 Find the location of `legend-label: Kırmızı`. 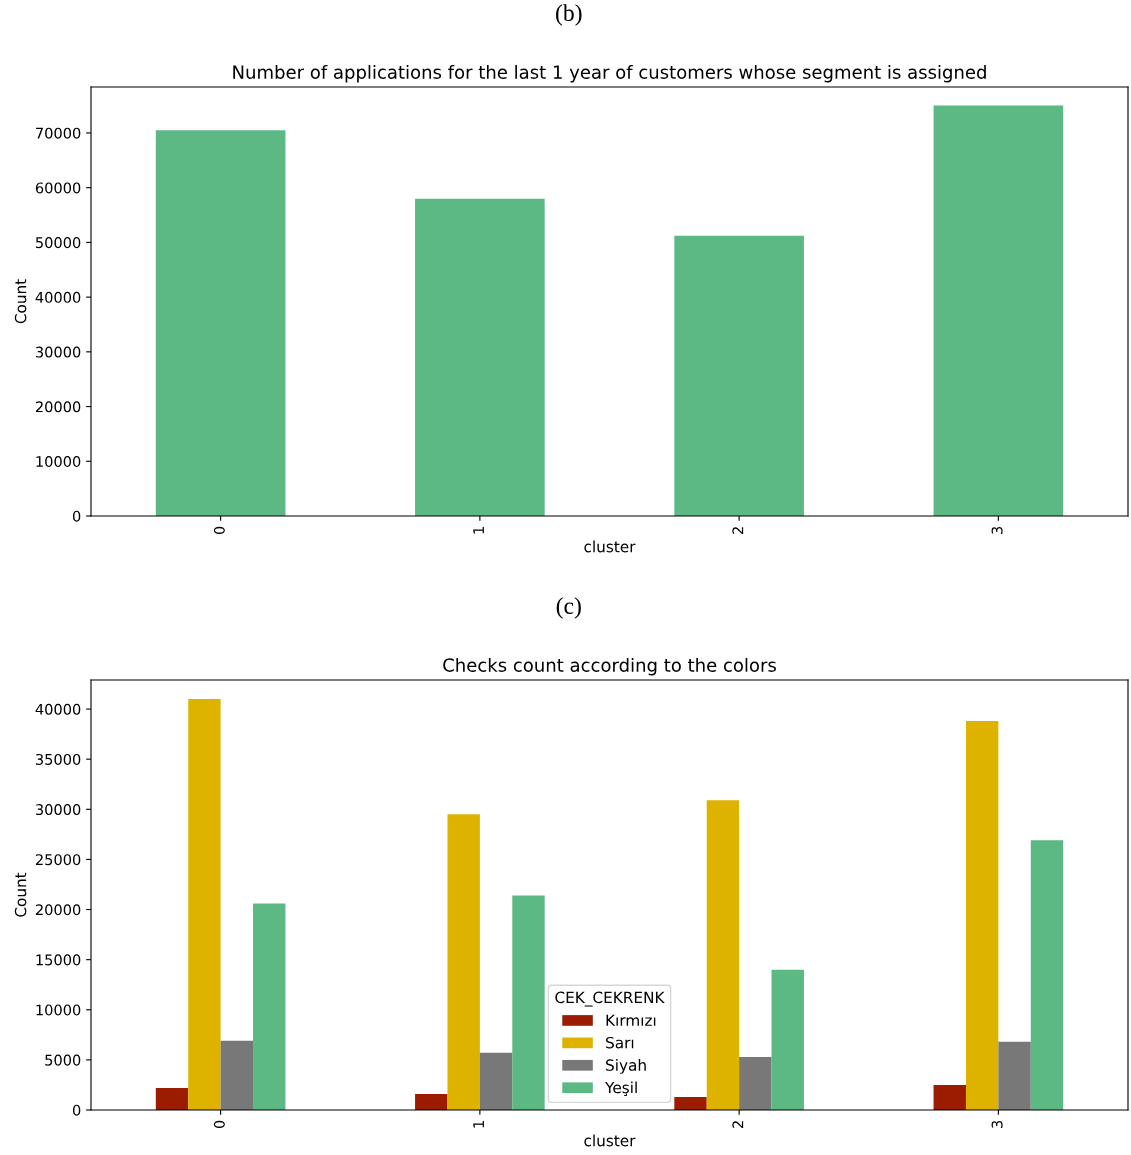

legend-label: Kırmızı is located at coordinates (631, 1020).